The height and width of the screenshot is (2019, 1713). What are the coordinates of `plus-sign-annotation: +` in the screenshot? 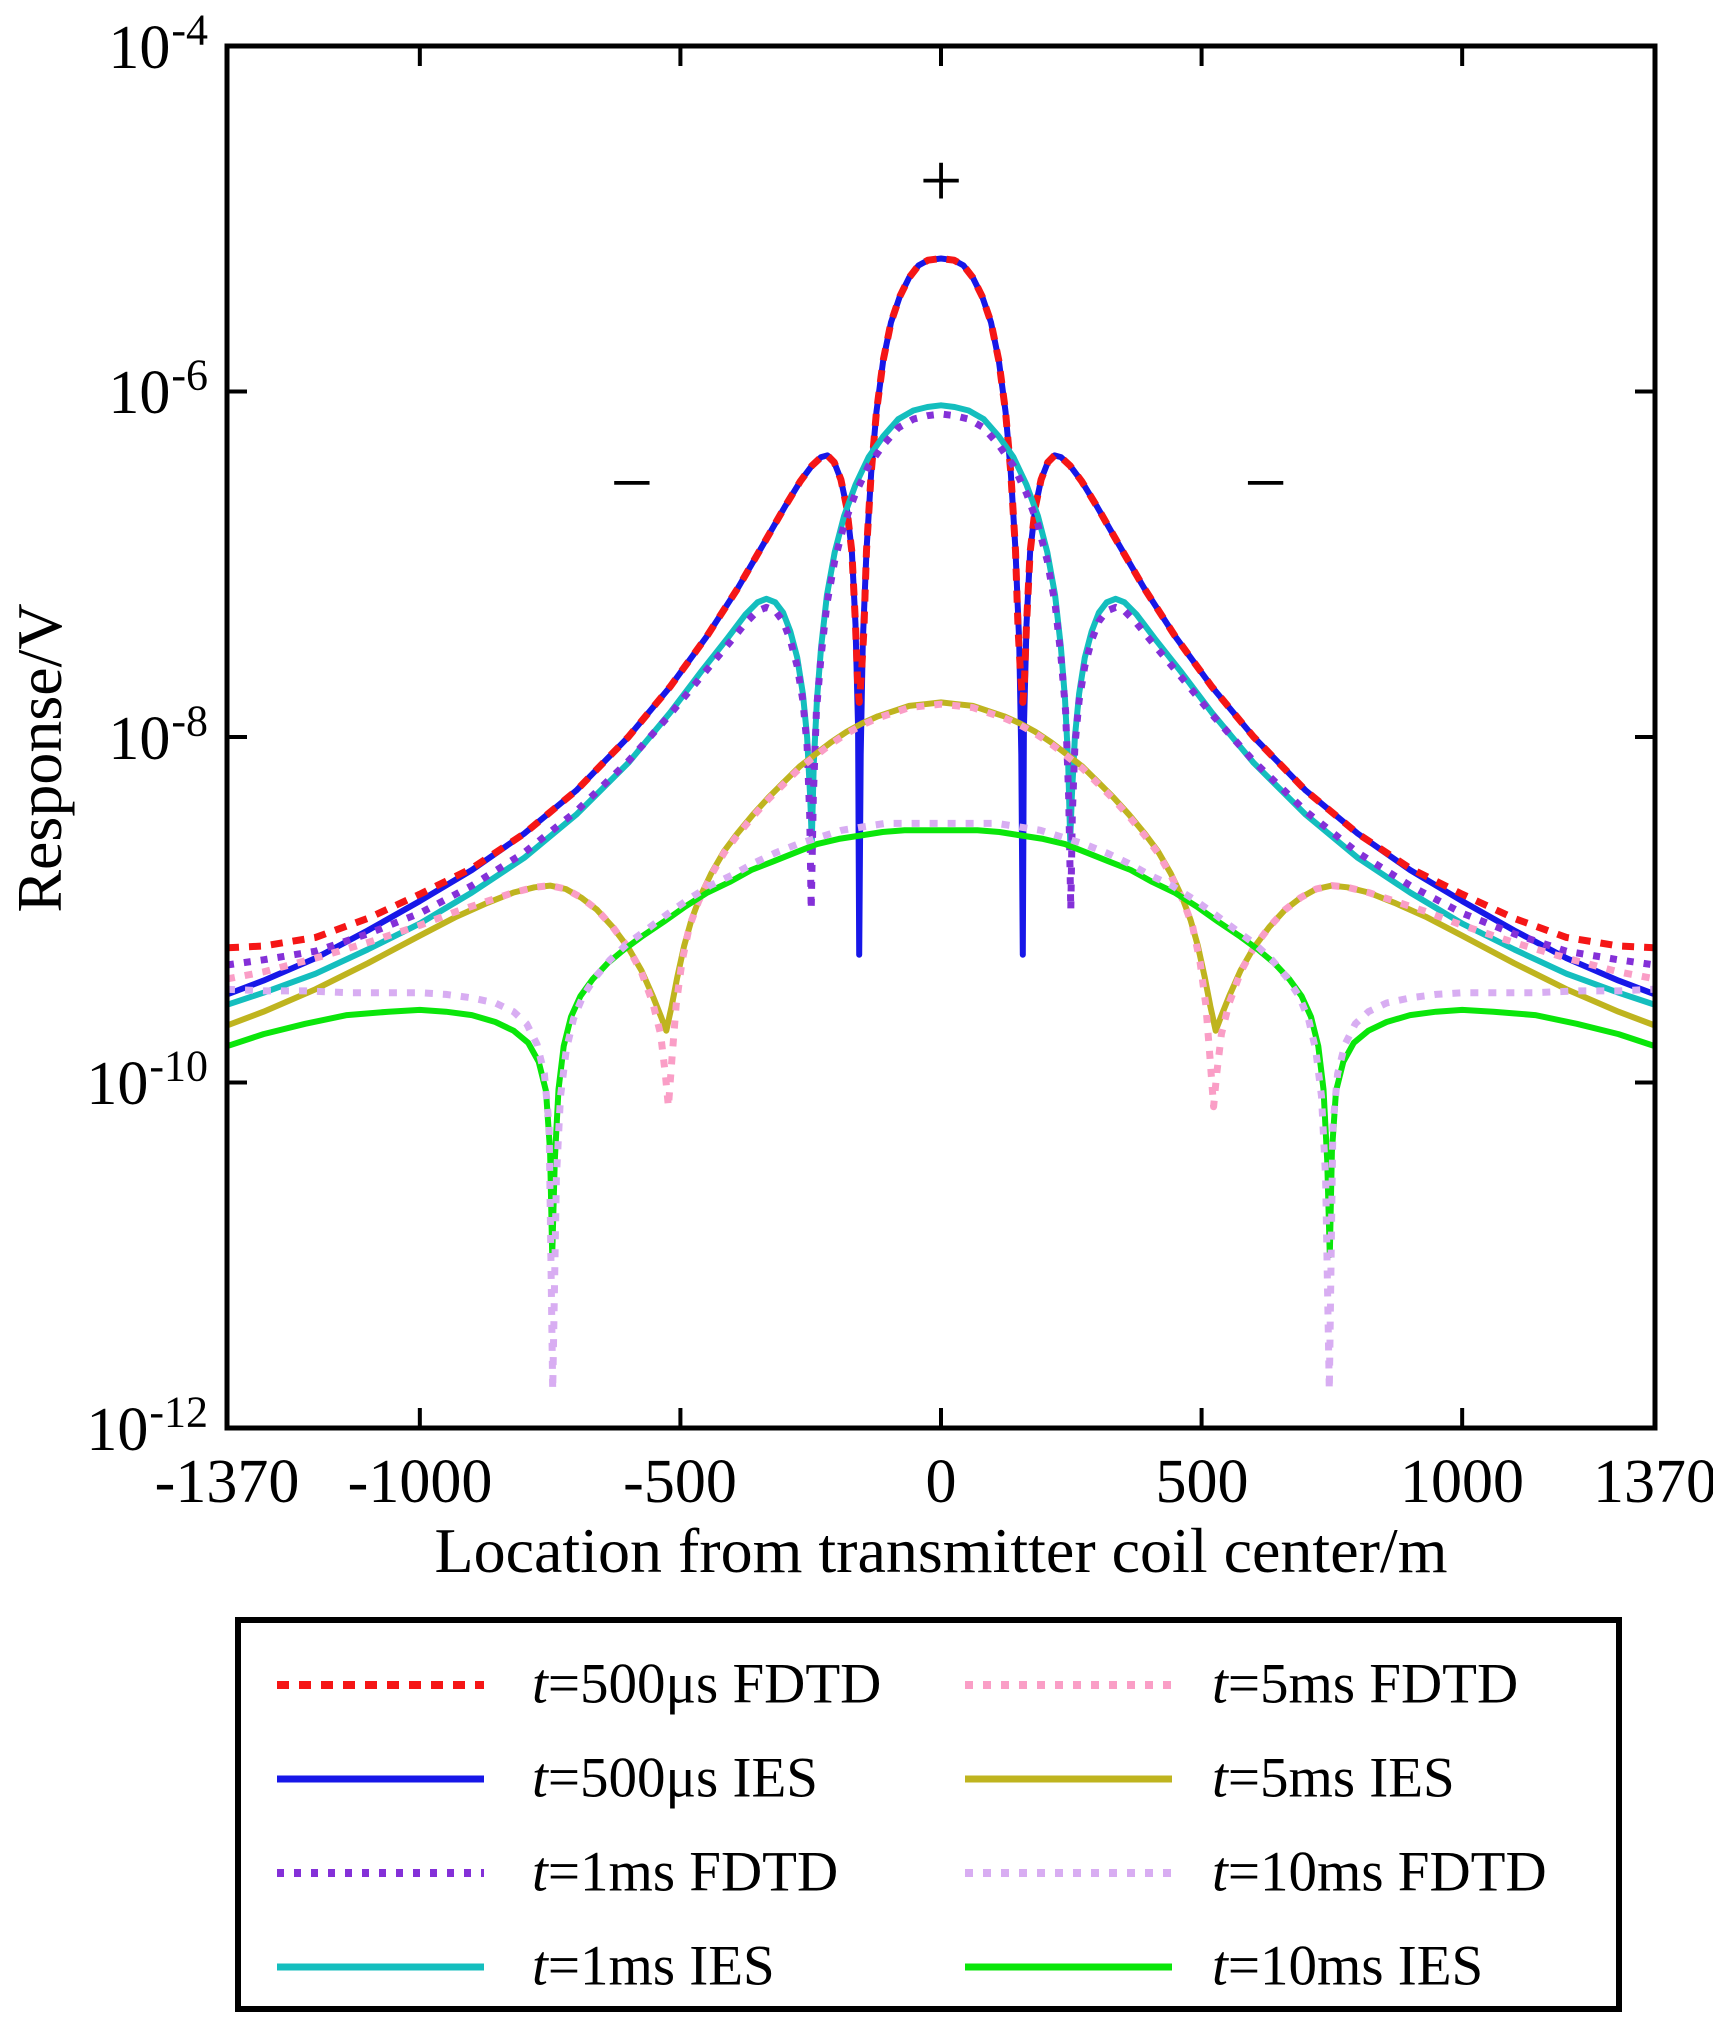 It's located at (941, 180).